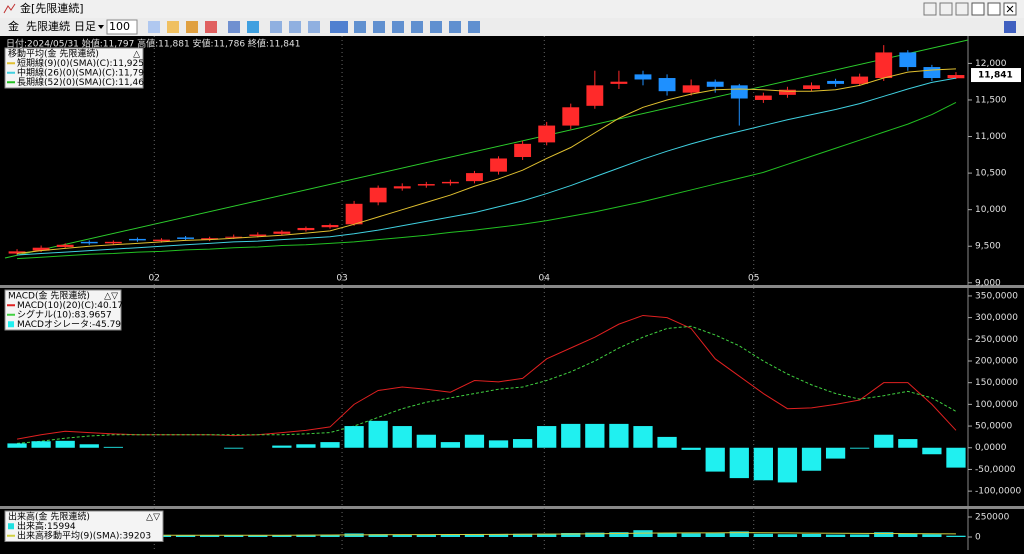 This screenshot has width=1024, height=554. I want to click on legend-entry: 中期線(26)(0)(SMA)(C):11,798, so click(83, 72).